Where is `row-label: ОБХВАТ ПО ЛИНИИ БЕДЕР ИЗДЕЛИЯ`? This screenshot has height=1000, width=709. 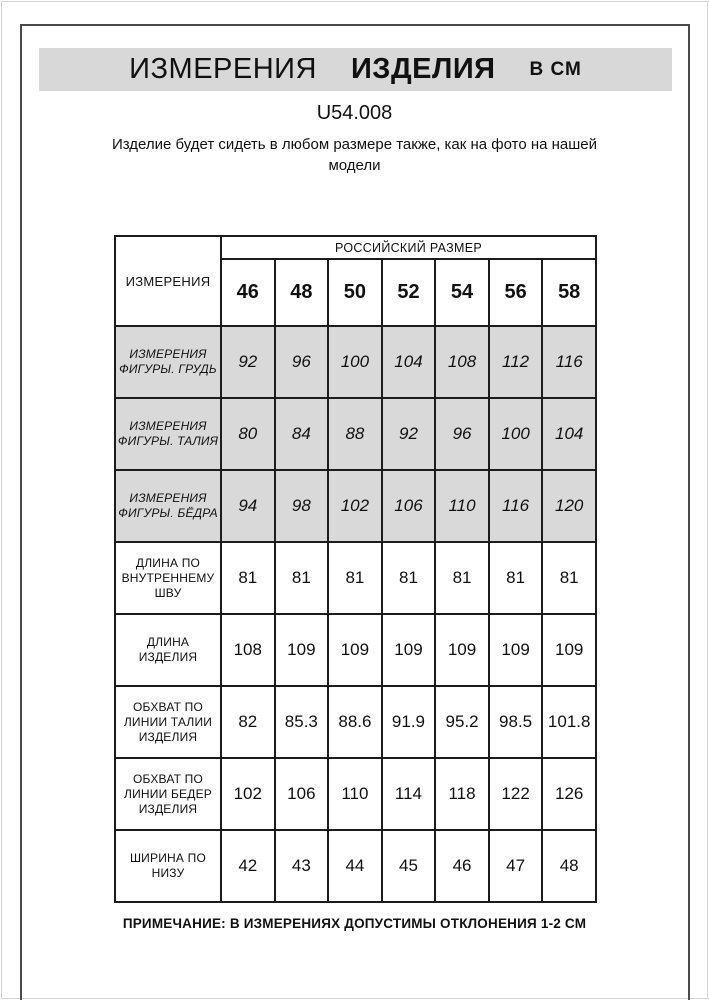 row-label: ОБХВАТ ПО ЛИНИИ БЕДЕР ИЗДЕЛИЯ is located at coordinates (168, 794).